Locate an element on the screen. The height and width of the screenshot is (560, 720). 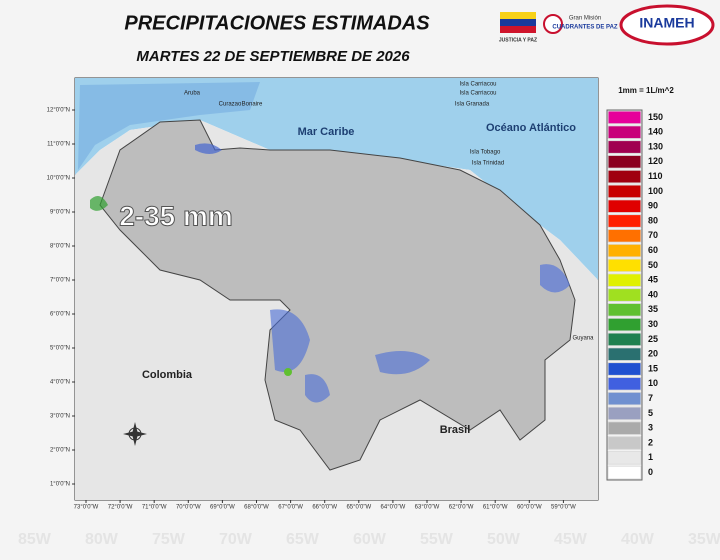
sea-shallow is located at coordinates (169, 126).